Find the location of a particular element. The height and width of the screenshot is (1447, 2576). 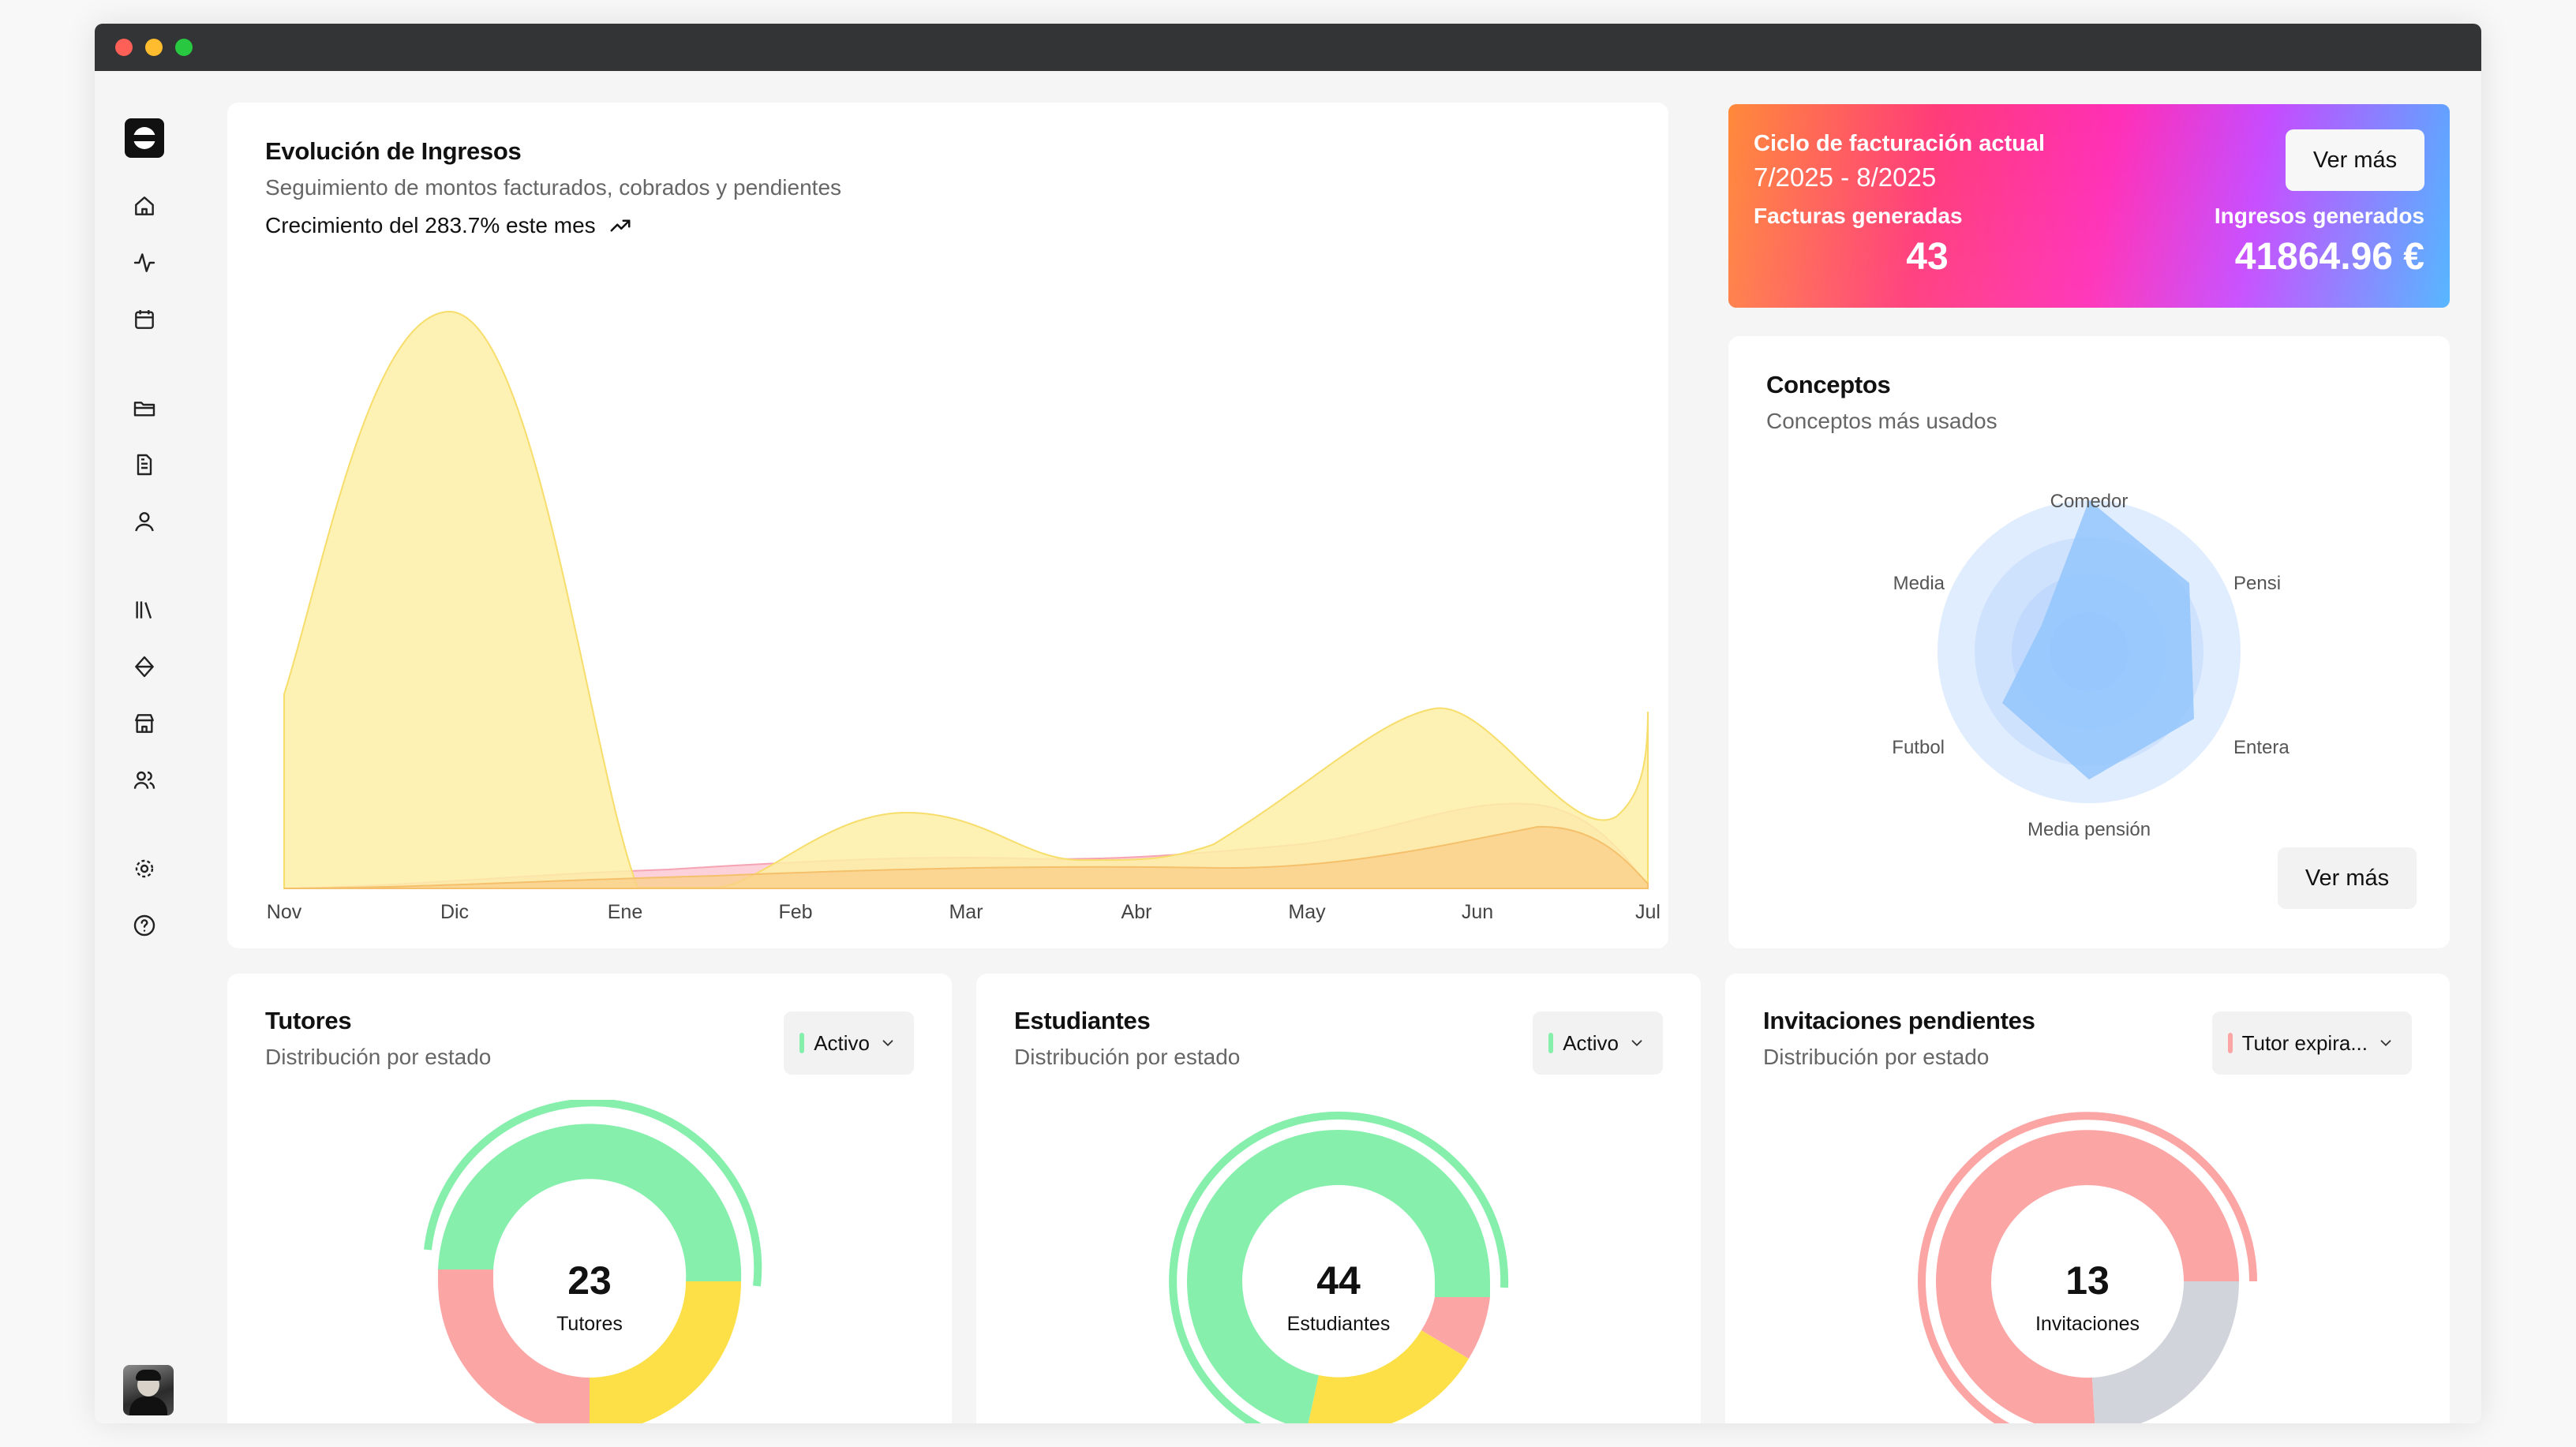

user-avatar is located at coordinates (148, 1390).